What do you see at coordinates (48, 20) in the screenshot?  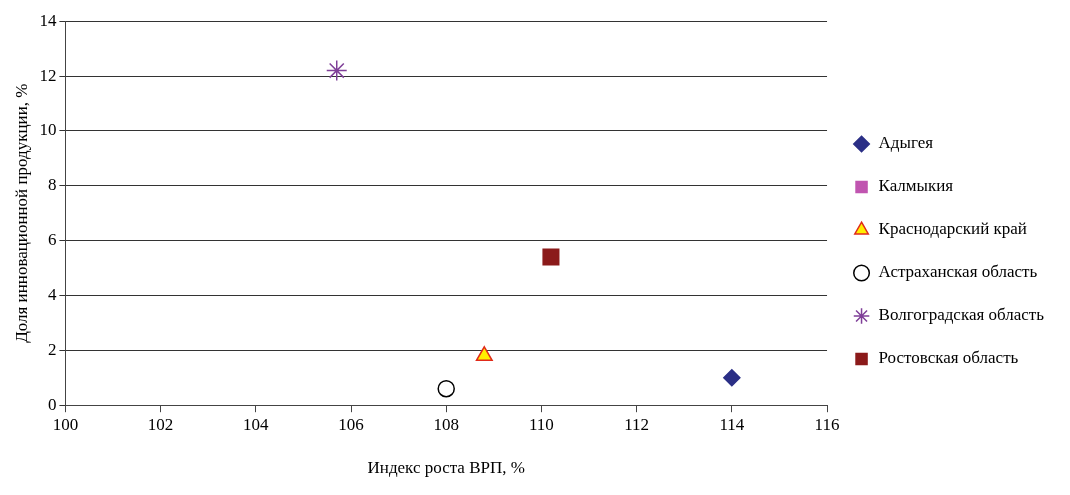 I see `y-tick-label: 14` at bounding box center [48, 20].